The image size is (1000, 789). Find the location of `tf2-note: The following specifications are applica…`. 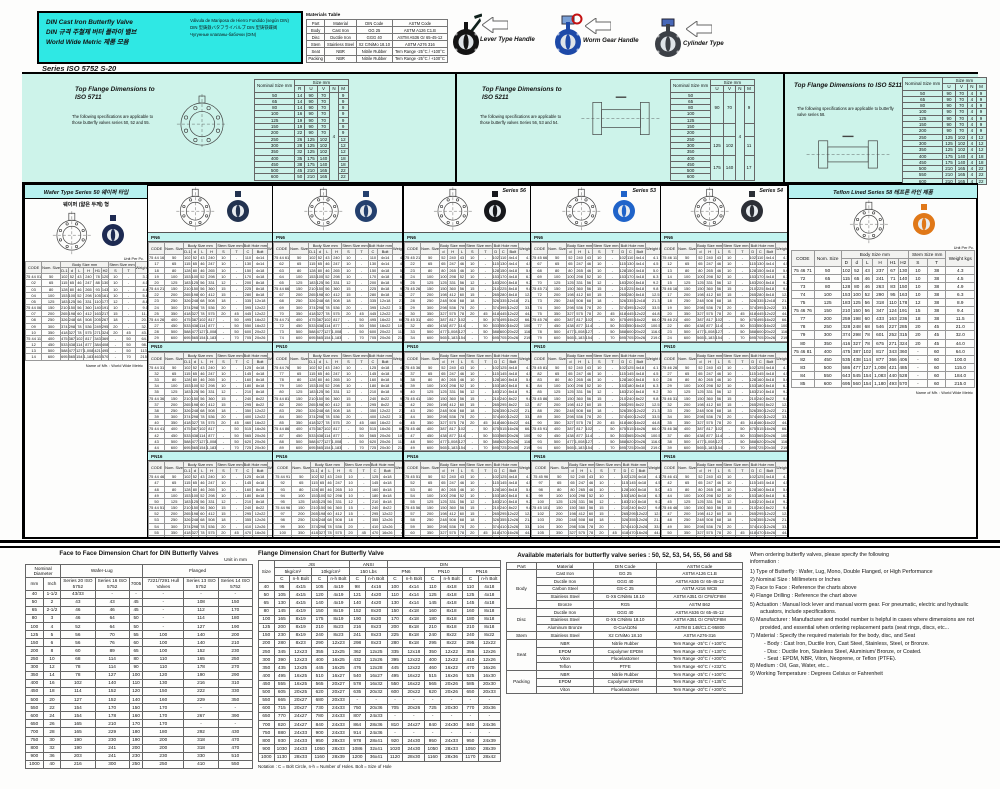

tf2-note: The following specifications are applica… is located at coordinates (521, 119).